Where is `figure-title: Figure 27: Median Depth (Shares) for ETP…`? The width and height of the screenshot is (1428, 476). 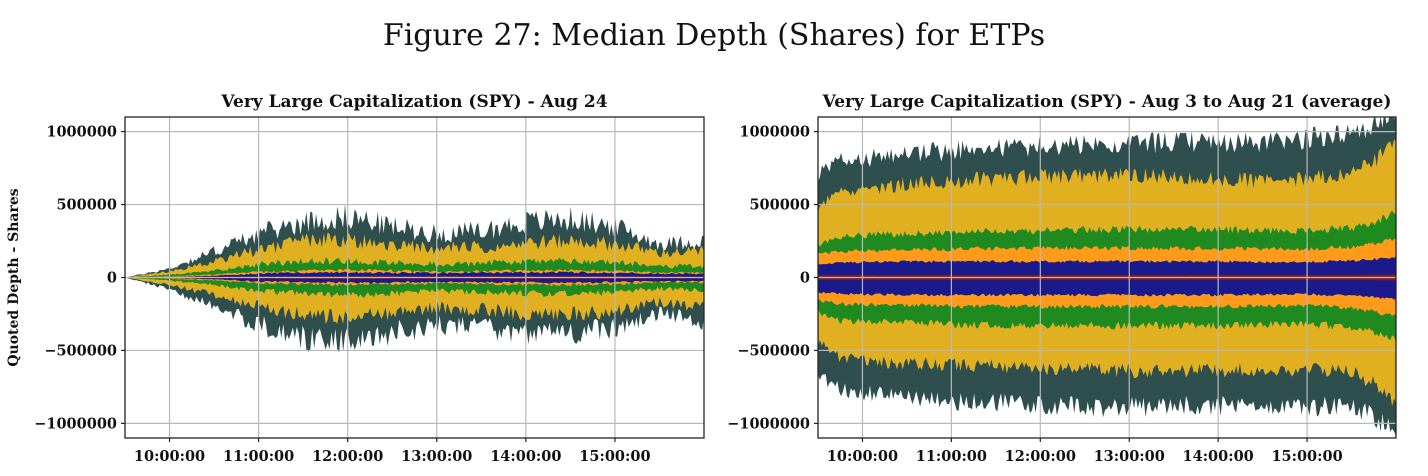
figure-title: Figure 27: Median Depth (Shares) for ETP… is located at coordinates (714, 35).